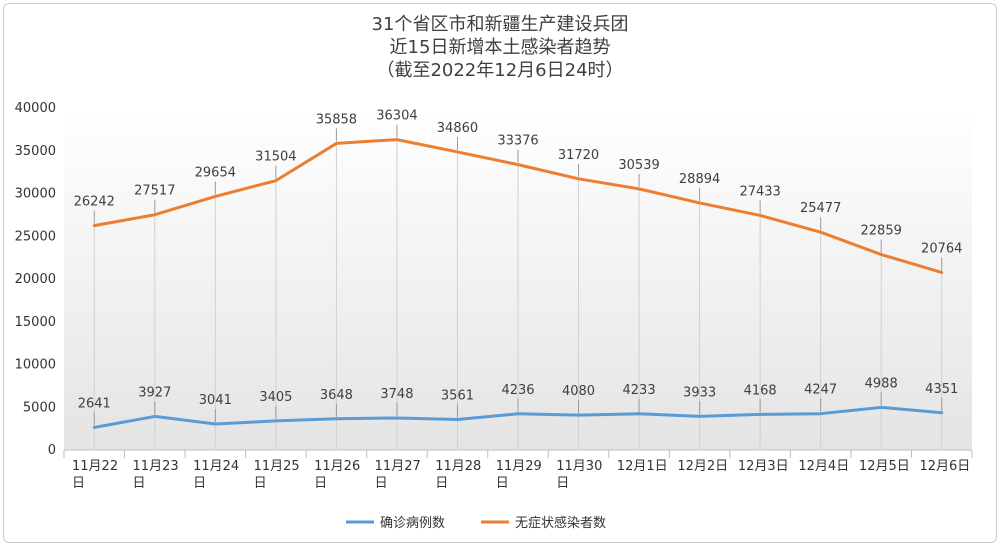 The image size is (1000, 546). Describe the element at coordinates (941, 389) in the screenshot. I see `data-label: 4351` at that location.